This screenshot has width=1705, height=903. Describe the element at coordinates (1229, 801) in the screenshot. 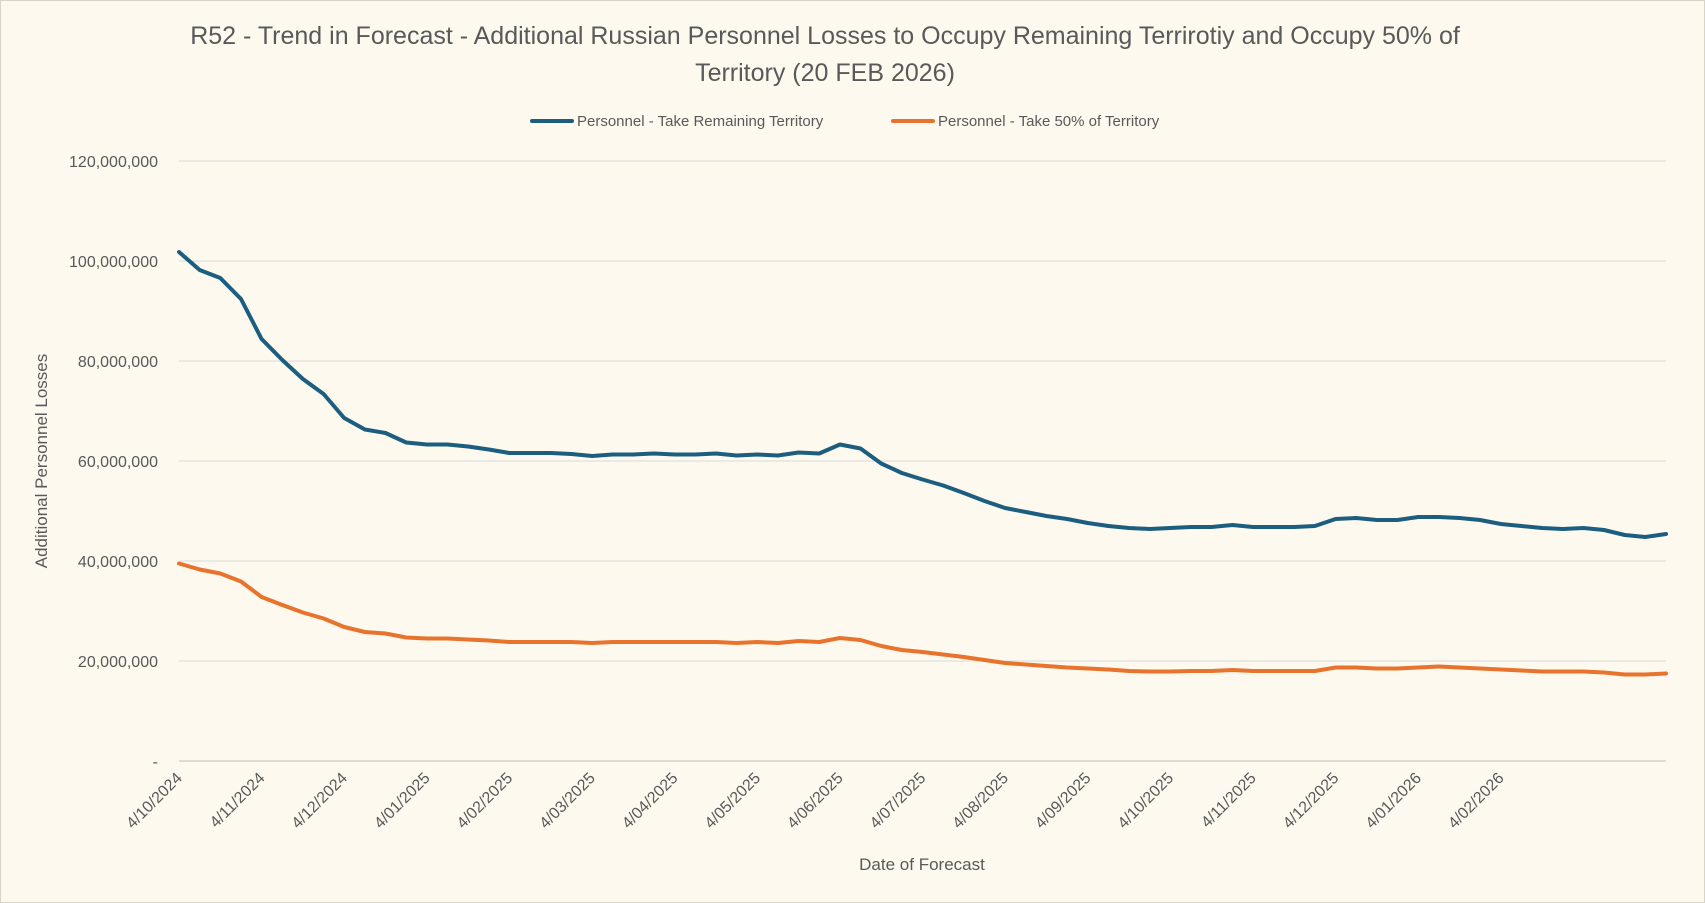

I see `x-tick-label: 4/11/2025` at that location.